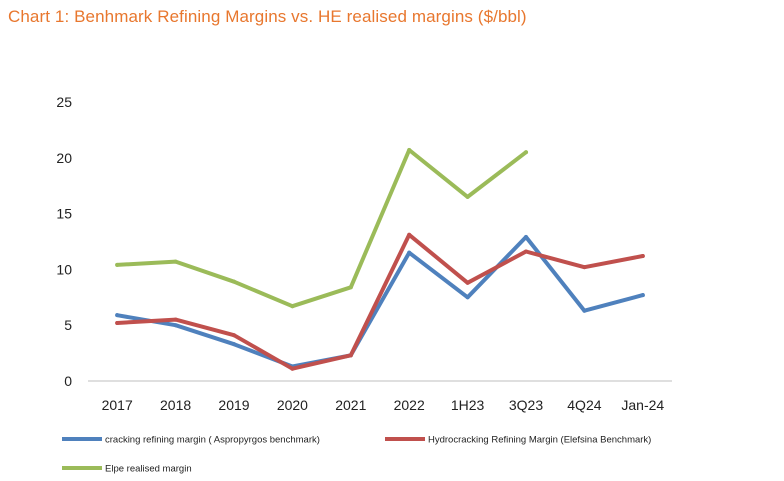 The image size is (784, 481). What do you see at coordinates (68, 381) in the screenshot?
I see `y-tick-label: 0` at bounding box center [68, 381].